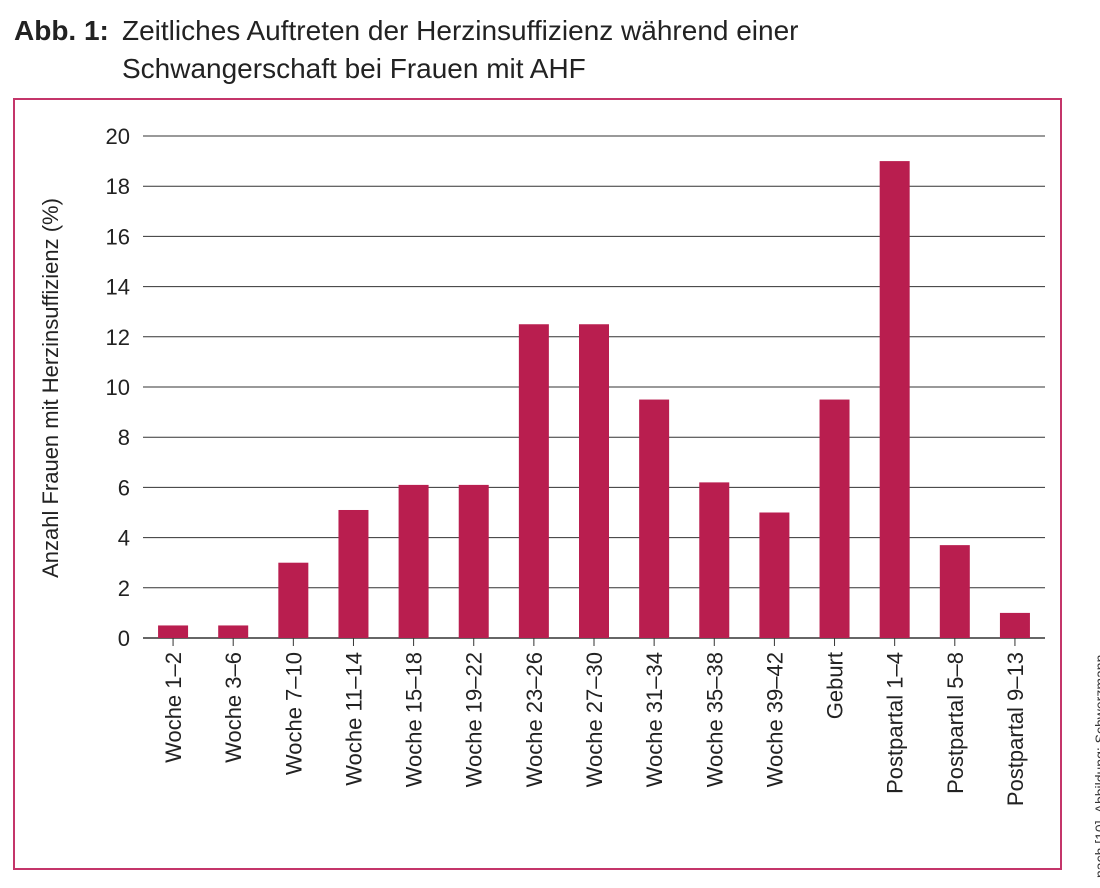 The image size is (1100, 888). Describe the element at coordinates (714, 719) in the screenshot. I see `x-tick-label: Woche 35–38` at that location.